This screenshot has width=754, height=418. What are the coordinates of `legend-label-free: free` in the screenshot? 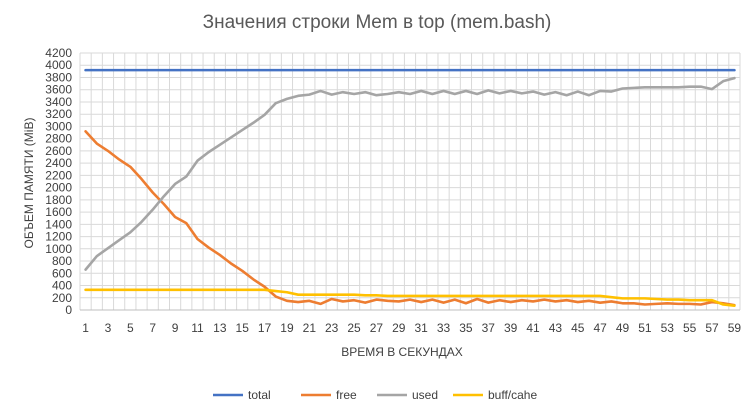 It's located at (346, 395).